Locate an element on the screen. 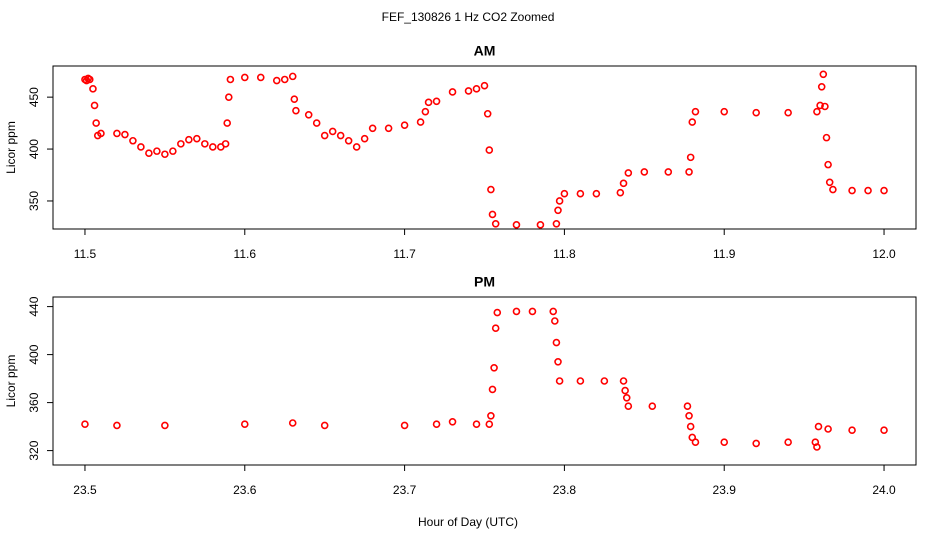  x-tick-label: 23.6 is located at coordinates (245, 490).